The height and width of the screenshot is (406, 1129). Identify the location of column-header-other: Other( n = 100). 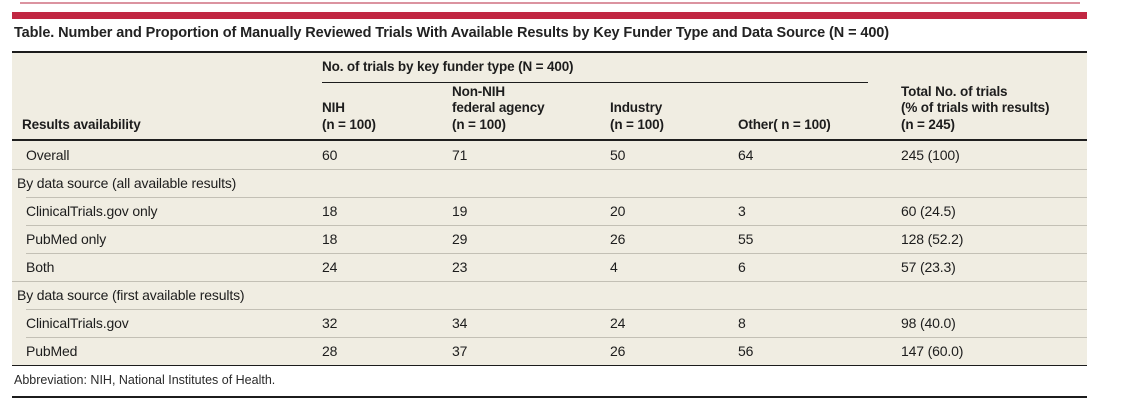
(784, 124).